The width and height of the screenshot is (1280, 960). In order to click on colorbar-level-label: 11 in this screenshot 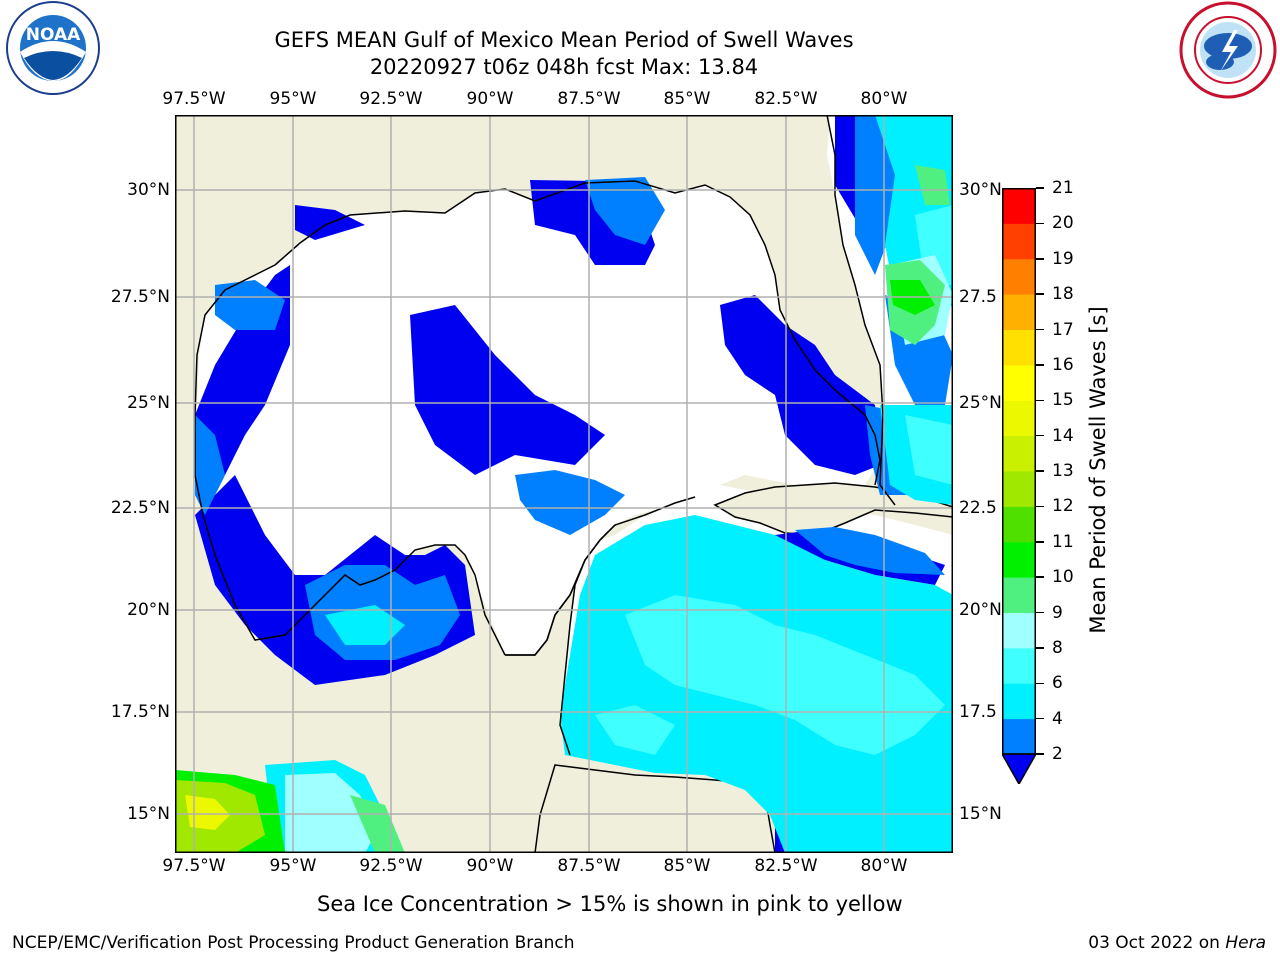, I will do `click(1063, 541)`.